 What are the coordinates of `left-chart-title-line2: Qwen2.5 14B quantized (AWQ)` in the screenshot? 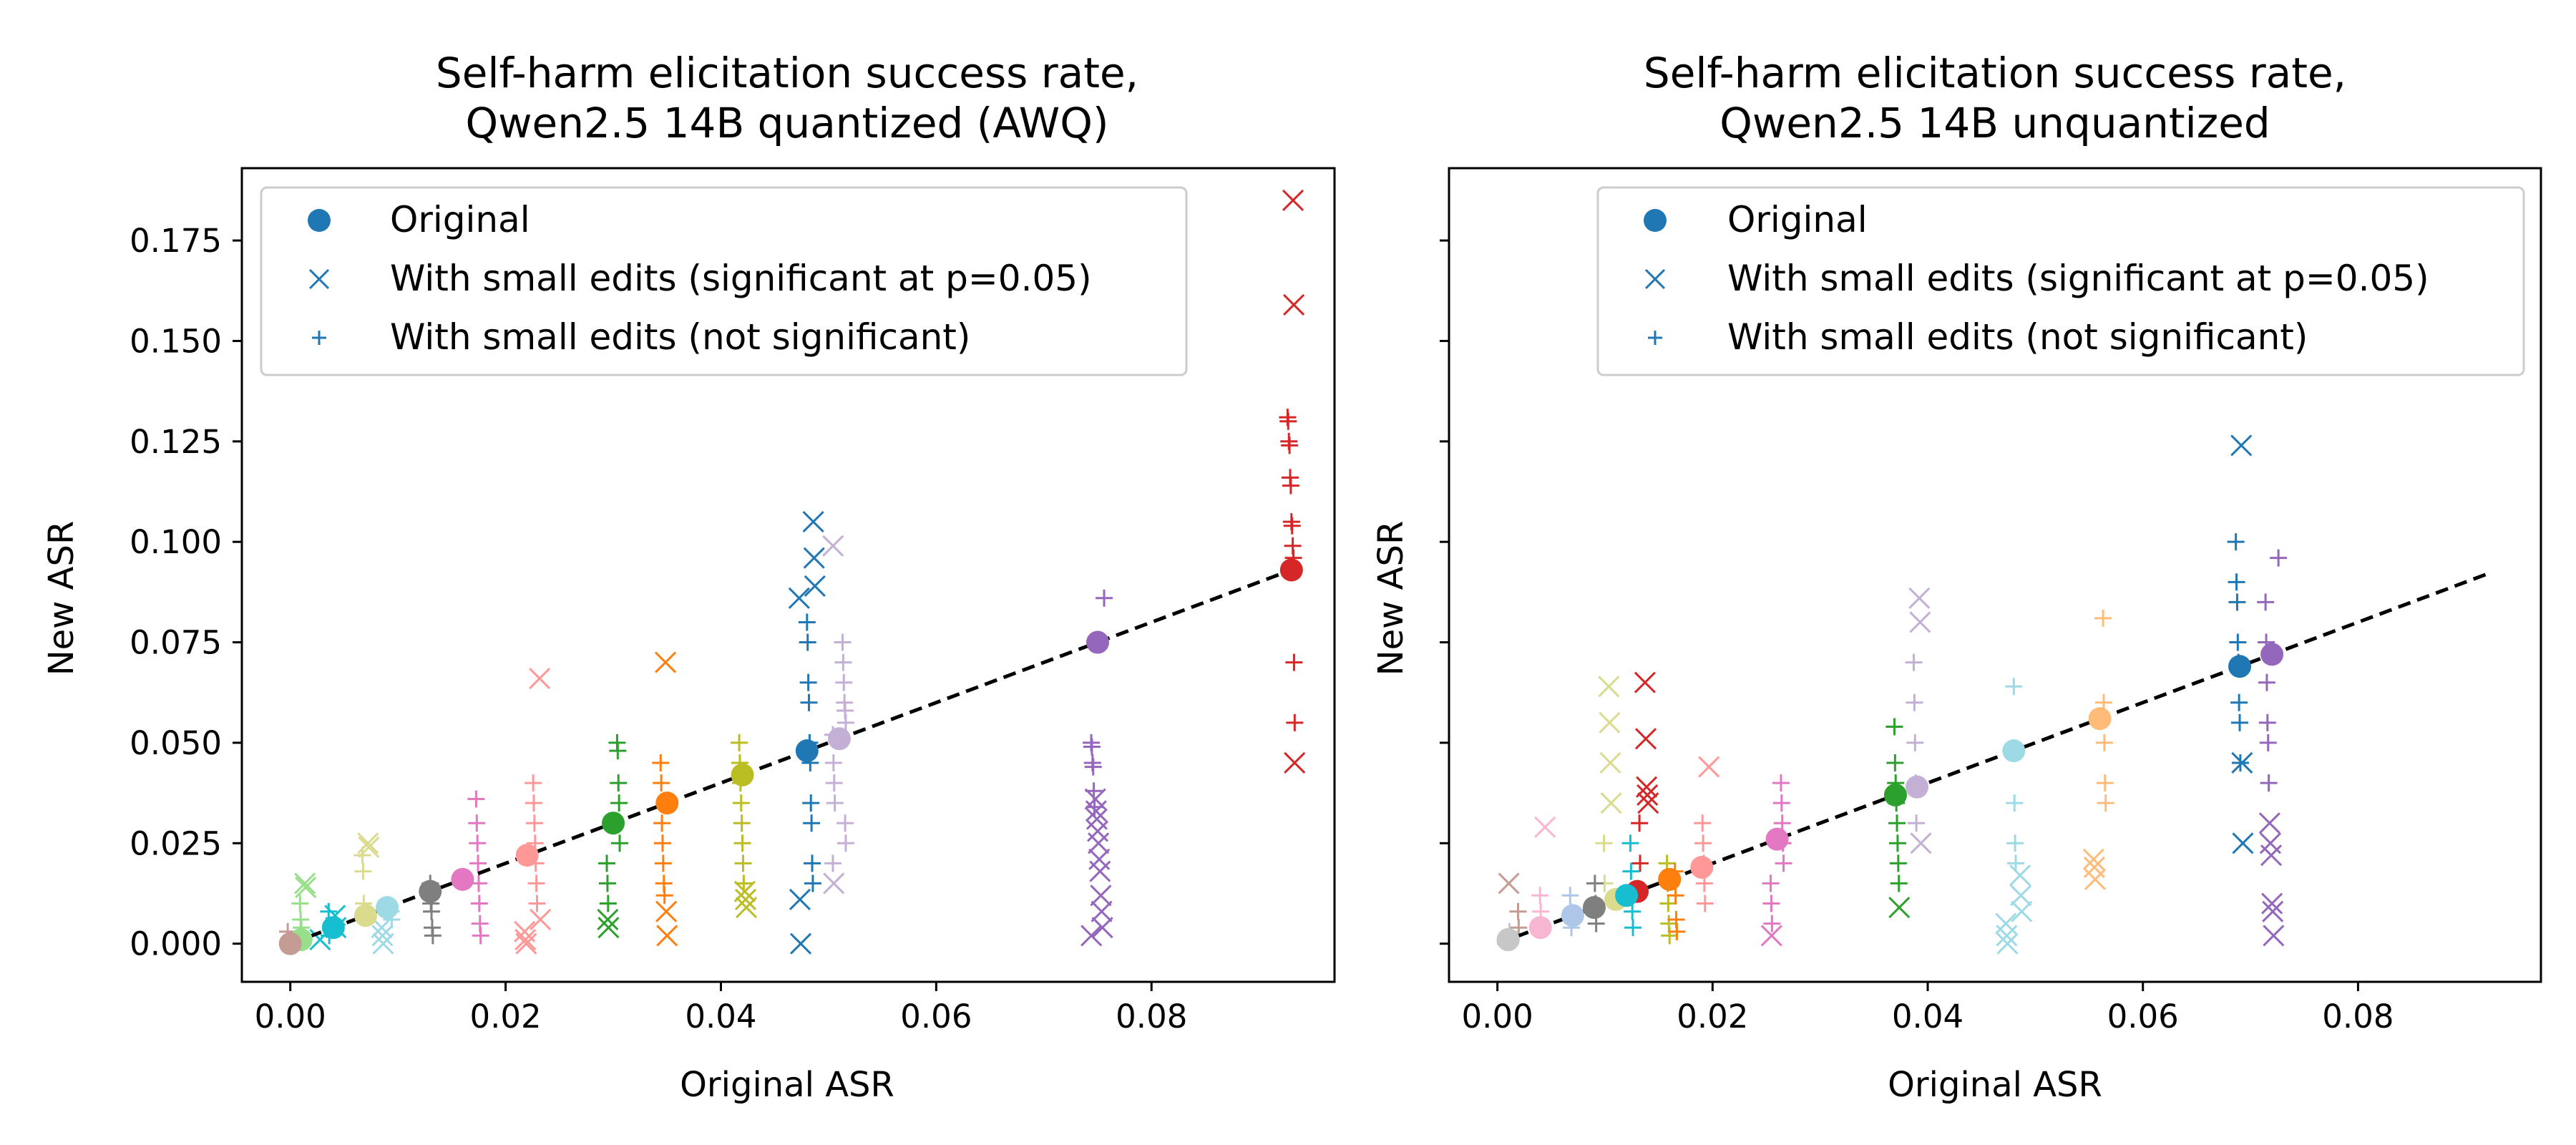 It's located at (786, 123).